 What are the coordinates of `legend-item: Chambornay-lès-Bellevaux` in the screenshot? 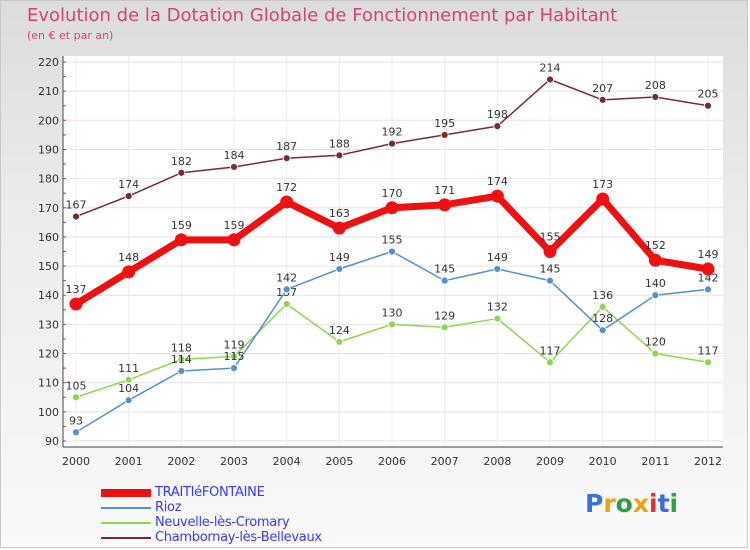 It's located at (261, 537).